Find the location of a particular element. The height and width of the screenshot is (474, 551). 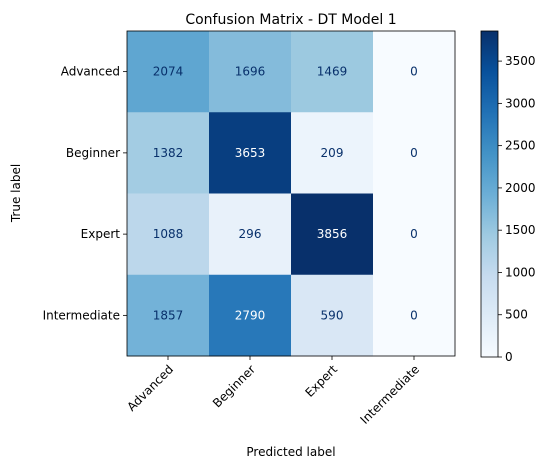

colorbar-tick-label: 500 is located at coordinates (516, 315).